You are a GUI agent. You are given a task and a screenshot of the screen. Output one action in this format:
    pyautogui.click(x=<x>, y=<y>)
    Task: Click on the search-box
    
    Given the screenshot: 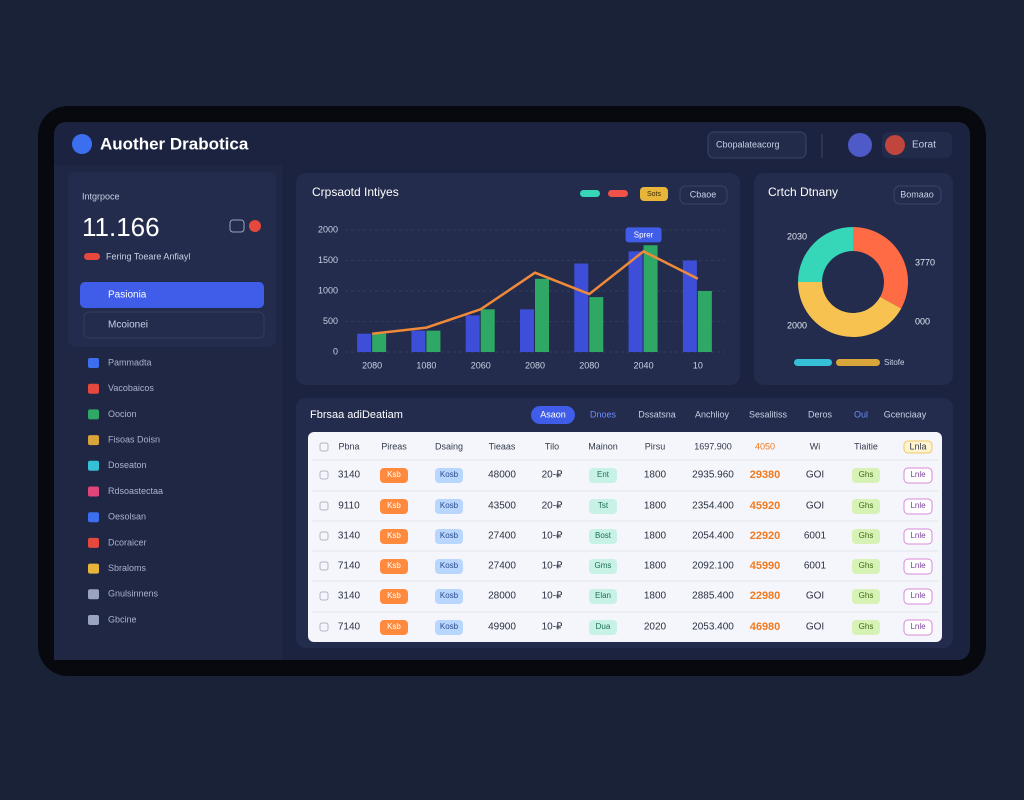 What is the action you would take?
    pyautogui.click(x=757, y=145)
    